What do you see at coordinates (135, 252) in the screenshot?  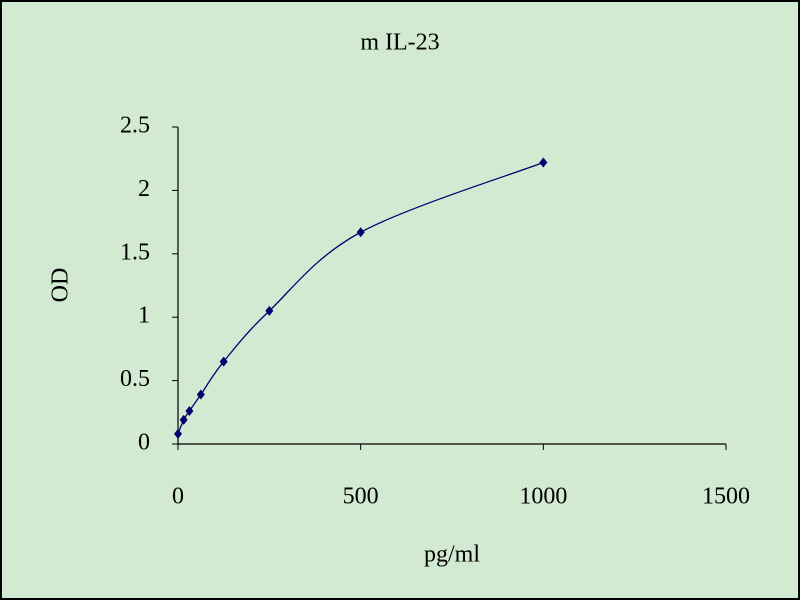 I see `y-tick-label: 1.5` at bounding box center [135, 252].